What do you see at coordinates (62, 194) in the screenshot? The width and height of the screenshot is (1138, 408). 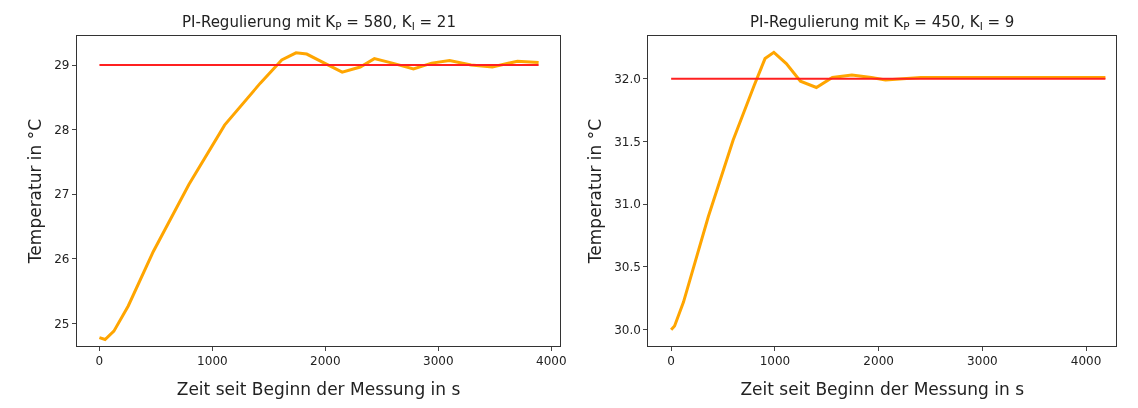 I see `y-tick-label: 27` at bounding box center [62, 194].